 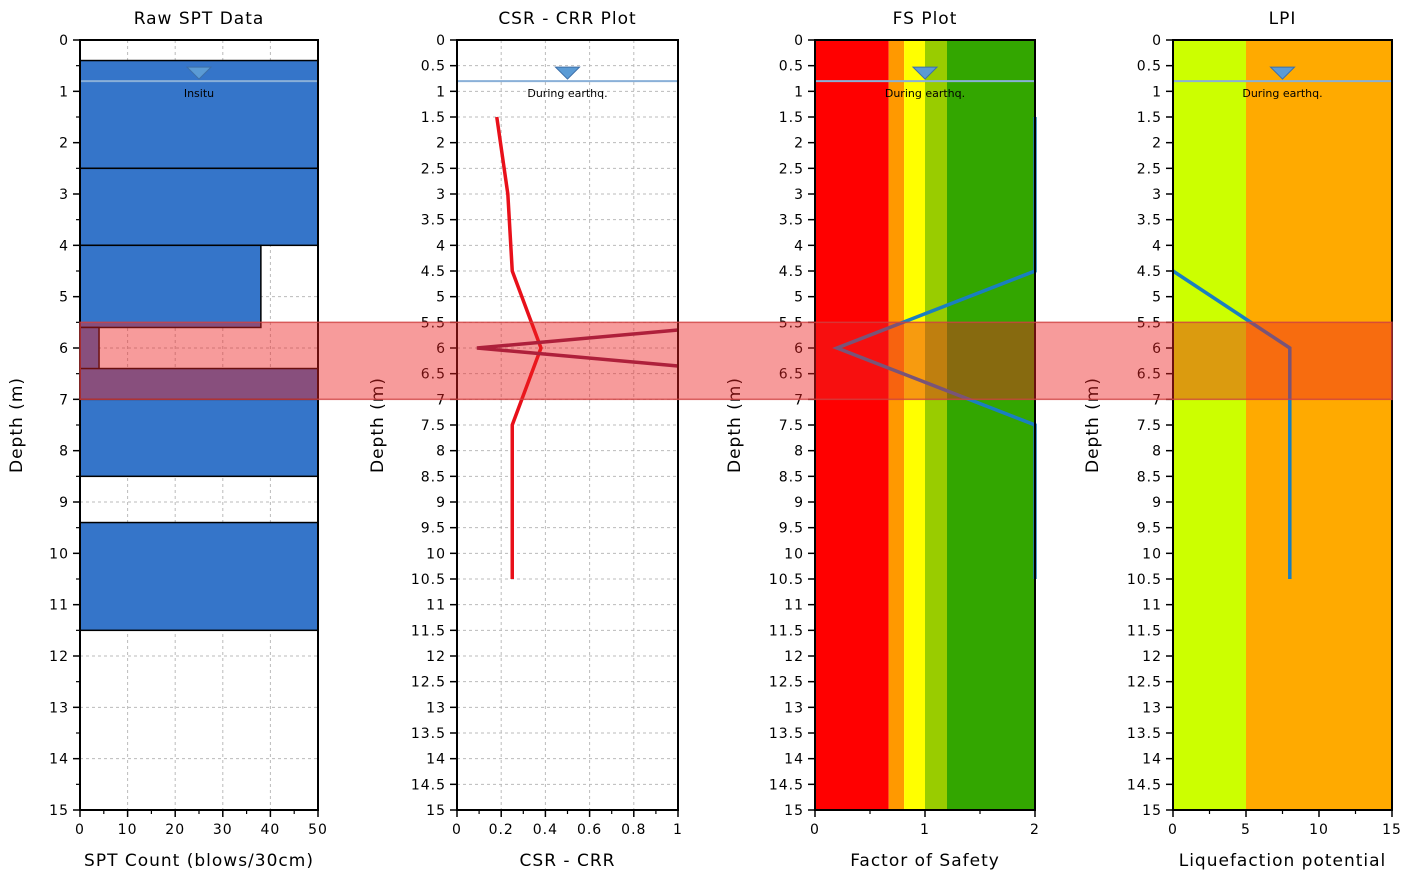 I want to click on chart-title: Raw SPT Data, so click(x=199, y=19).